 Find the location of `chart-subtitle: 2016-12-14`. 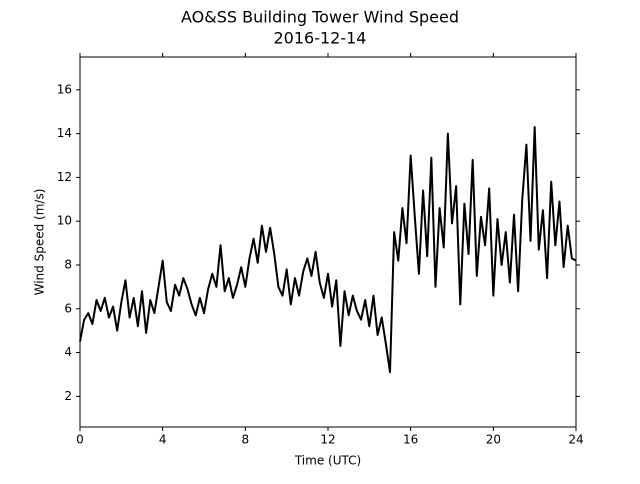

chart-subtitle: 2016-12-14 is located at coordinates (320, 38).